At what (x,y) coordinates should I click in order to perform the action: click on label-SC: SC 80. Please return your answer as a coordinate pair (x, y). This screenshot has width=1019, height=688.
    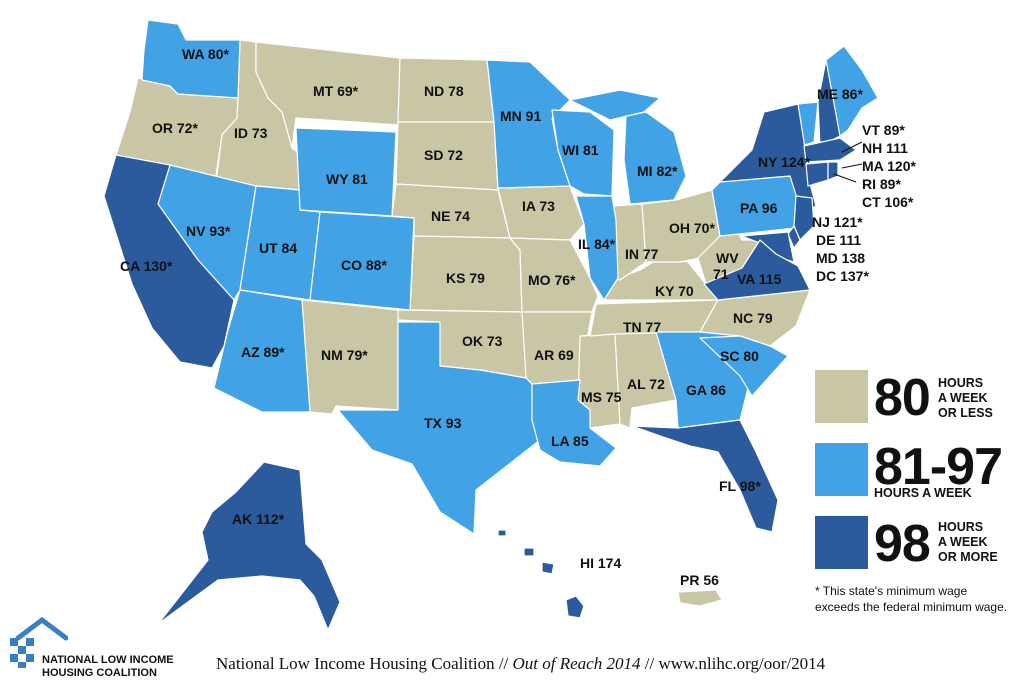
    Looking at the image, I should click on (739, 356).